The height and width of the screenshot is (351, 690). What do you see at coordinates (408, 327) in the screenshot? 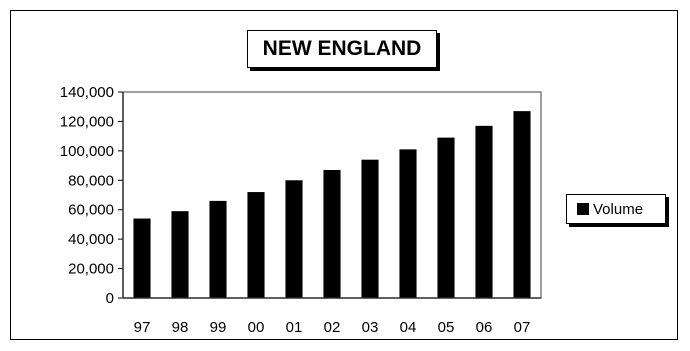
I see `x-tick-label: 04` at bounding box center [408, 327].